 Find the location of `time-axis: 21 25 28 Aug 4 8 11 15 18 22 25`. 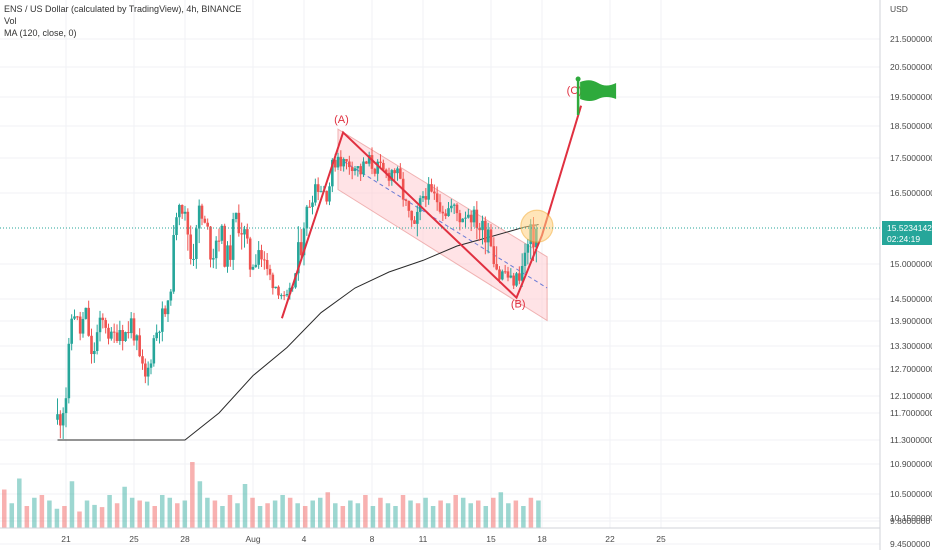

time-axis: 21 25 28 Aug 4 8 11 15 18 22 25 is located at coordinates (363, 539).